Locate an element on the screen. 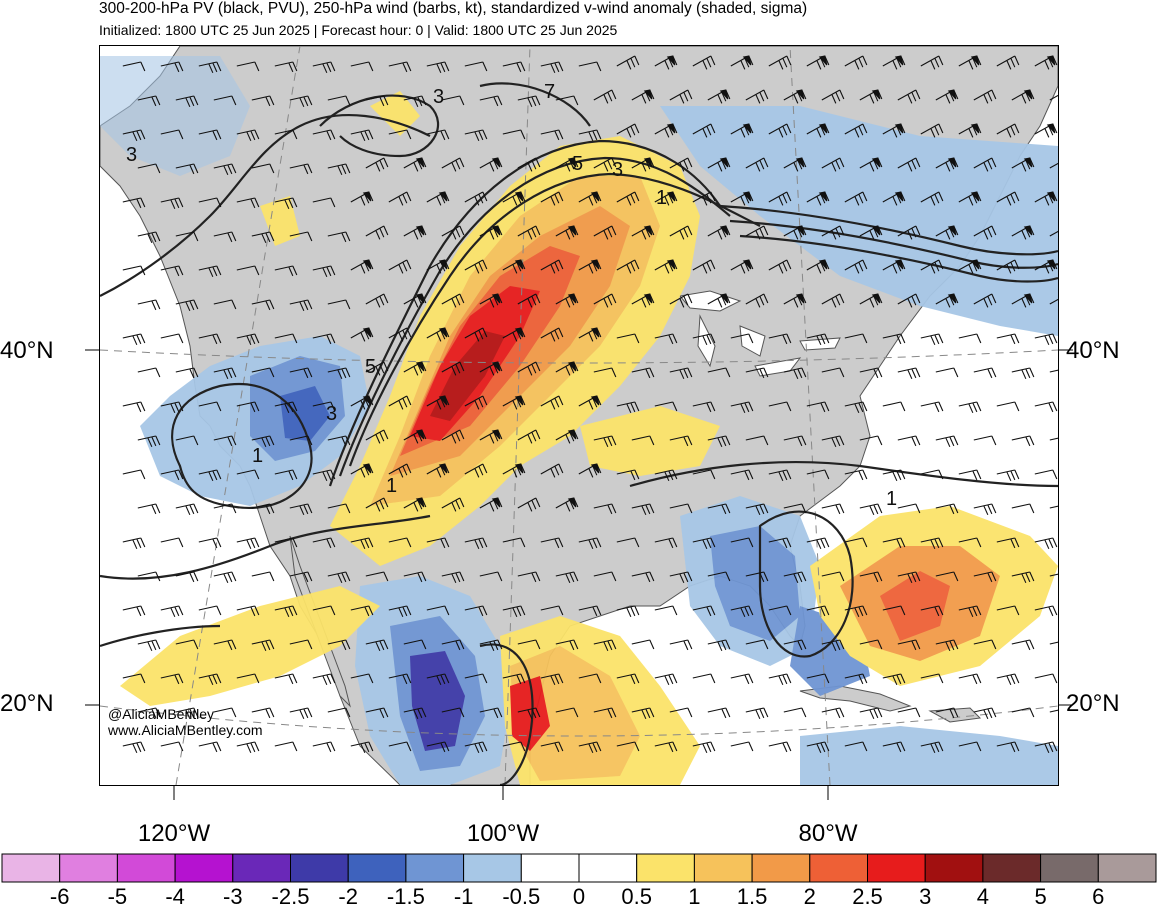  anomaly-neg-caribbean is located at coordinates (929, 755).